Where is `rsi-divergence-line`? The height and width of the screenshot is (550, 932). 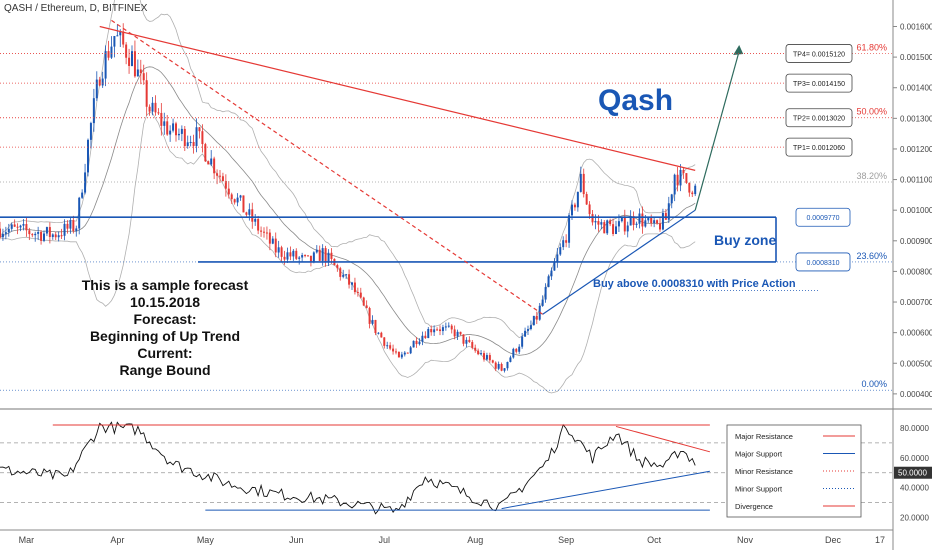
rsi-divergence-line is located at coordinates (662, 439).